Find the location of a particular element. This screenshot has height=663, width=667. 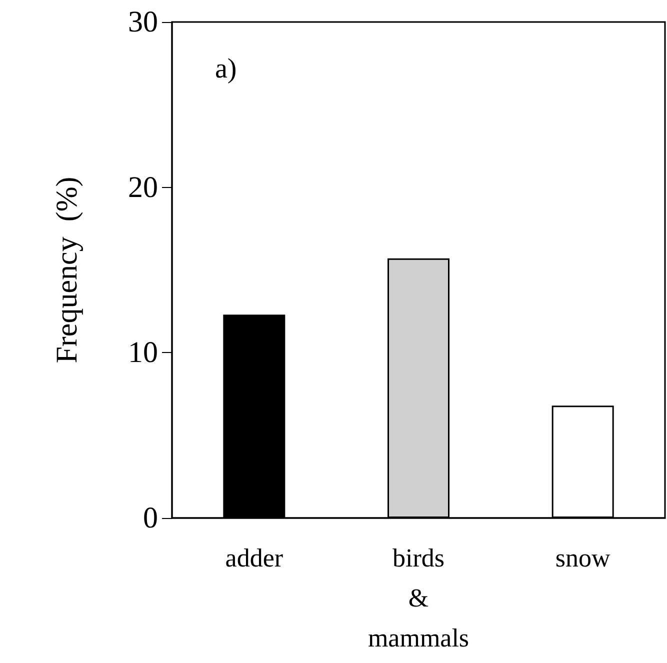

x-tick-label: birds & mammals is located at coordinates (419, 598).